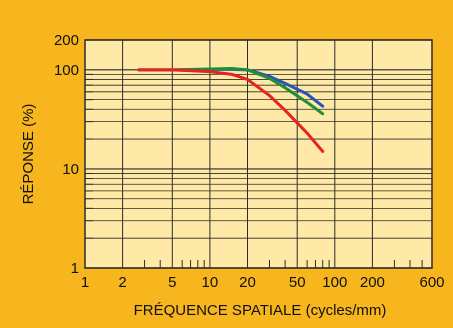 Image resolution: width=453 pixels, height=328 pixels. I want to click on x-tick-label: 10, so click(210, 282).